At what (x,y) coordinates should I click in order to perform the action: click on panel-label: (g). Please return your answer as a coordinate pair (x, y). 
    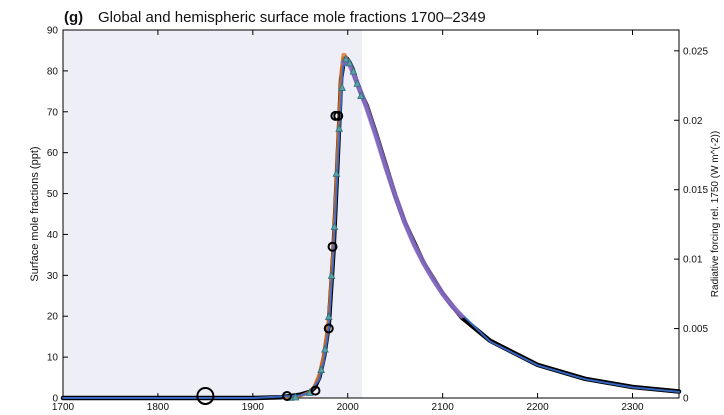
    Looking at the image, I should click on (73, 17).